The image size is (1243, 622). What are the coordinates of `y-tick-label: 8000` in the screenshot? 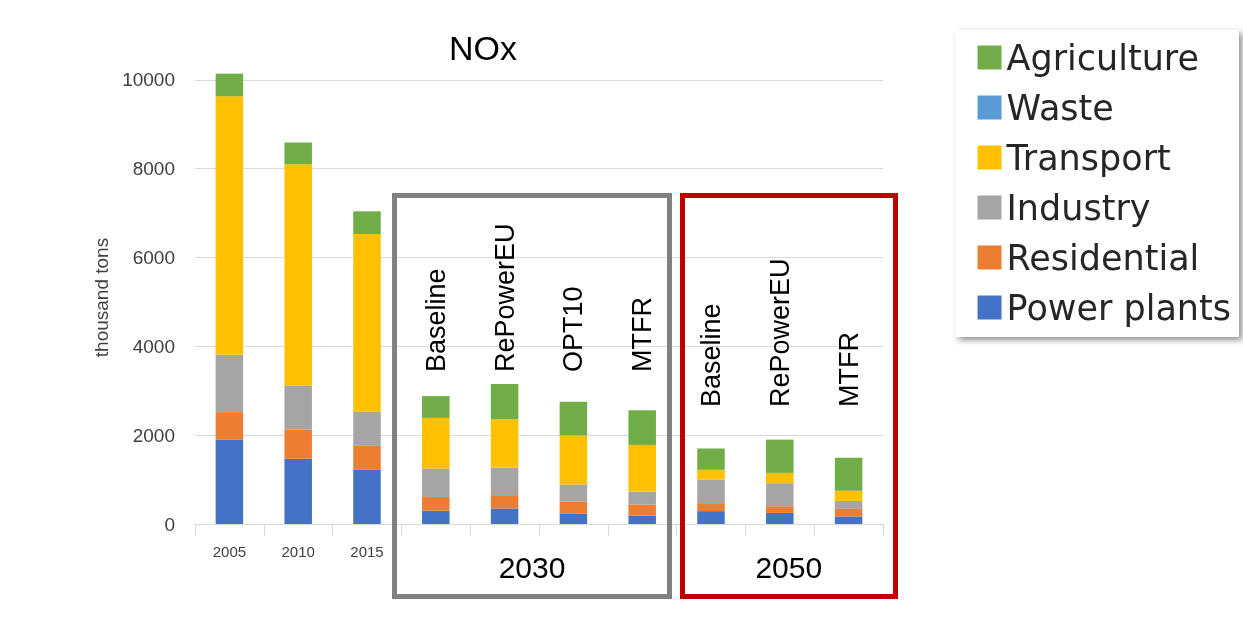 It's located at (153, 169).